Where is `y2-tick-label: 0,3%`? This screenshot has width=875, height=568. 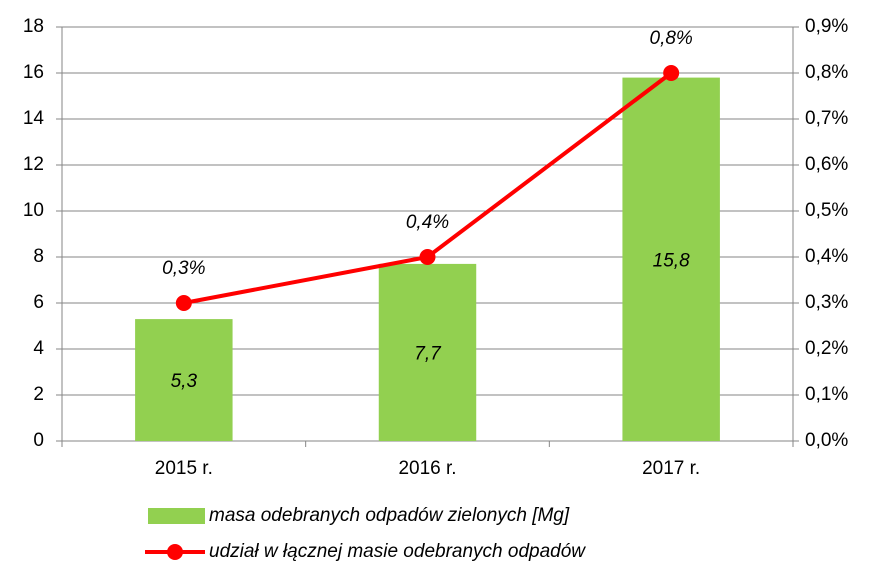
y2-tick-label: 0,3% is located at coordinates (826, 302).